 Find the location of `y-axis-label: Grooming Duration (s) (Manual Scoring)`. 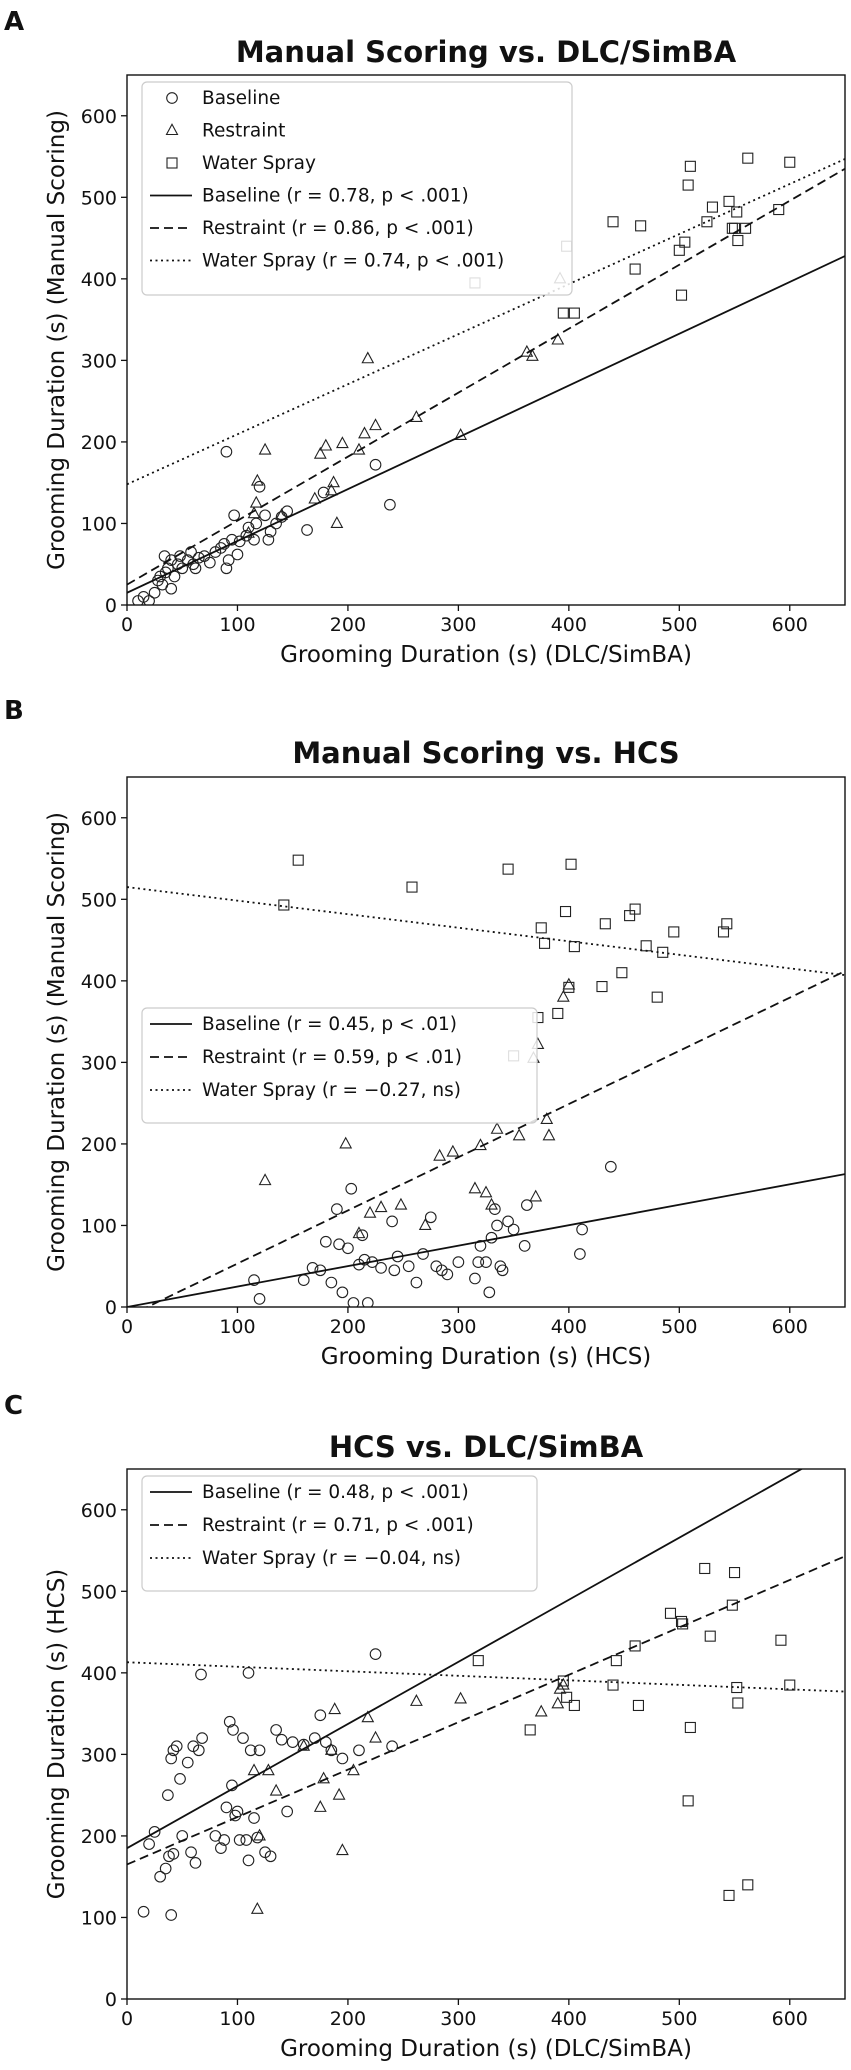

y-axis-label: Grooming Duration (s) (Manual Scoring) is located at coordinates (57, 340).